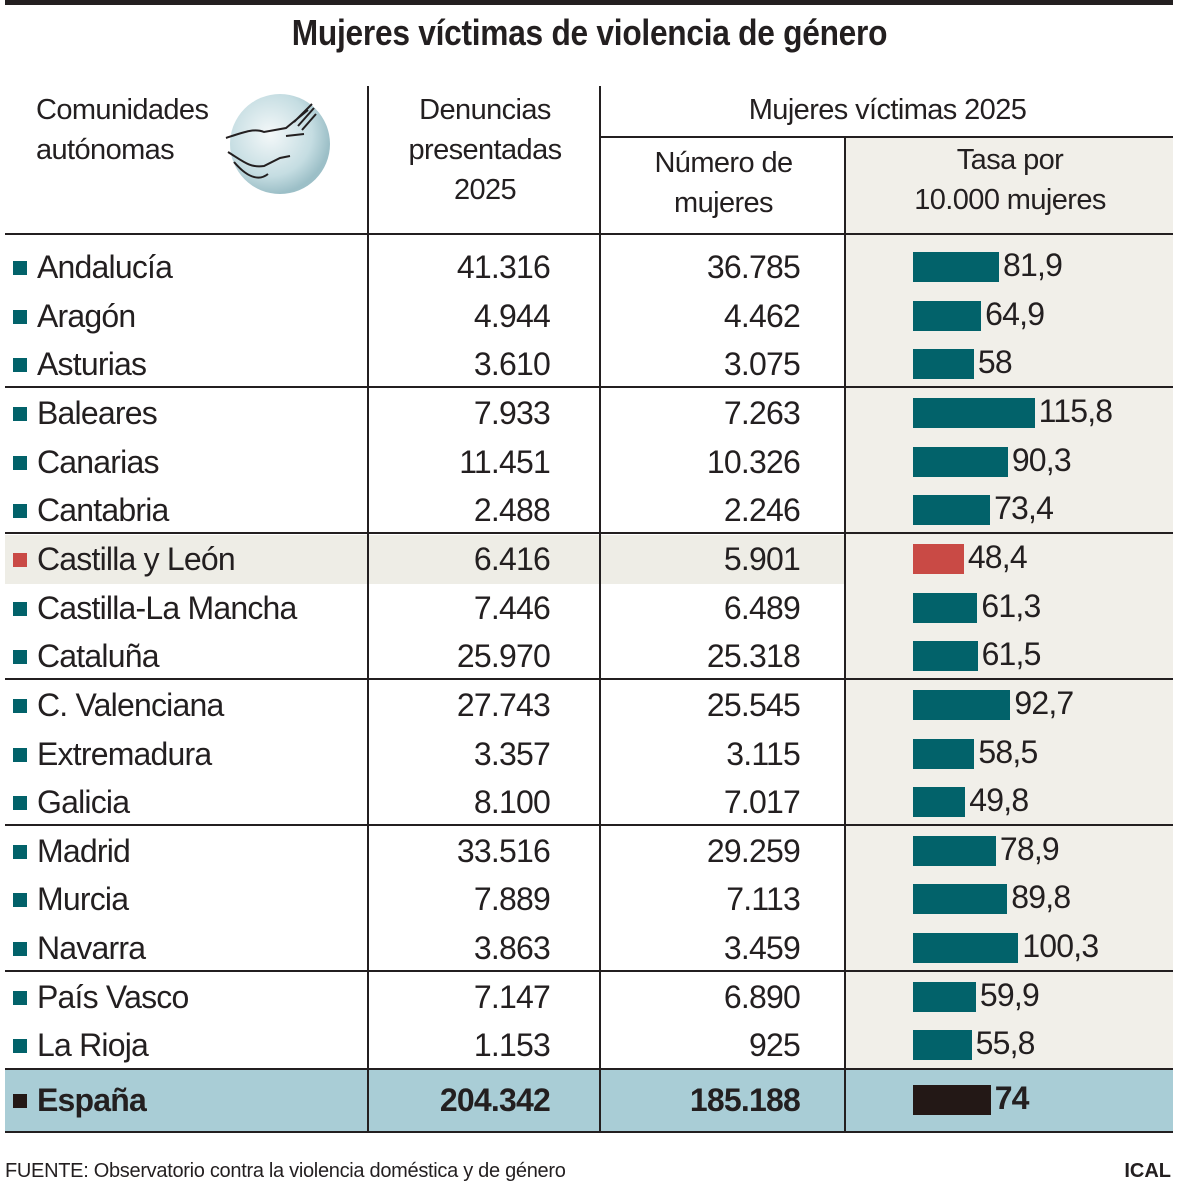 This screenshot has width=1179, height=1192. I want to click on denuncias-value: 3.863, so click(512, 948).